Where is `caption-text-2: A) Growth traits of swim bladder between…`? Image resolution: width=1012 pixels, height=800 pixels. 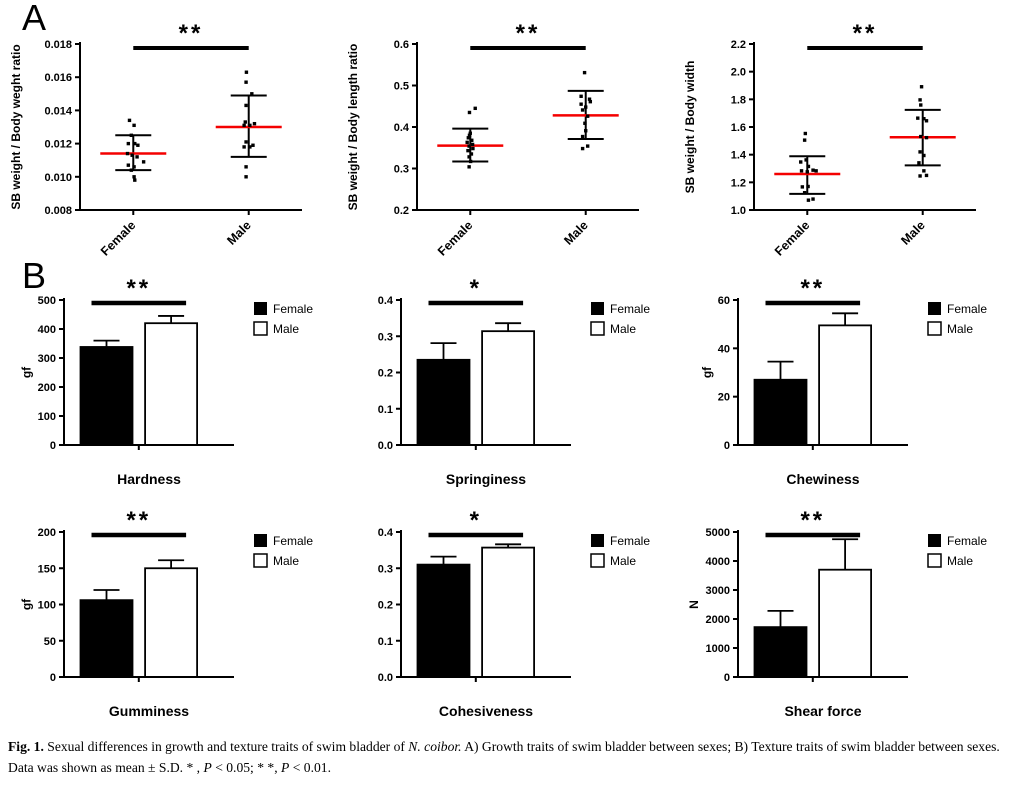
caption-text-2: A) Growth traits of swim bladder between… is located at coordinates (504, 757).